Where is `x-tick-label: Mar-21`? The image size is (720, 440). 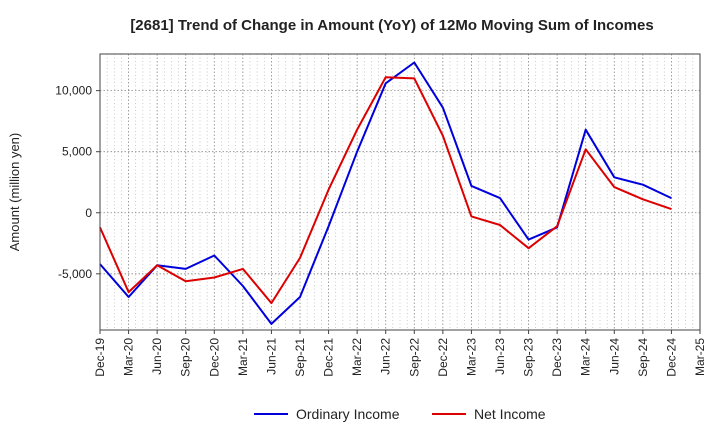
x-tick-label: Mar-21 is located at coordinates (243, 357).